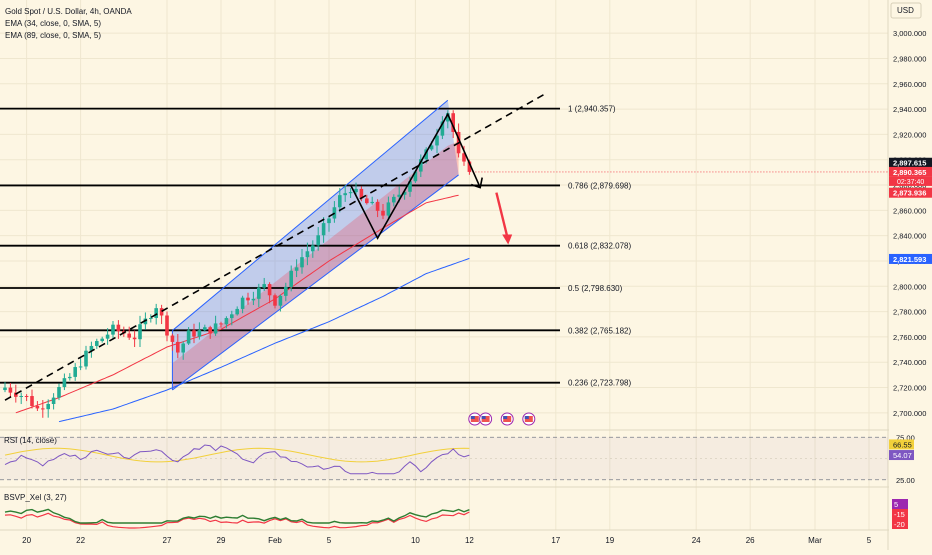 Image resolution: width=932 pixels, height=555 pixels. Describe the element at coordinates (909, 362) in the screenshot. I see `price-tick-label: 2,740.000` at that location.